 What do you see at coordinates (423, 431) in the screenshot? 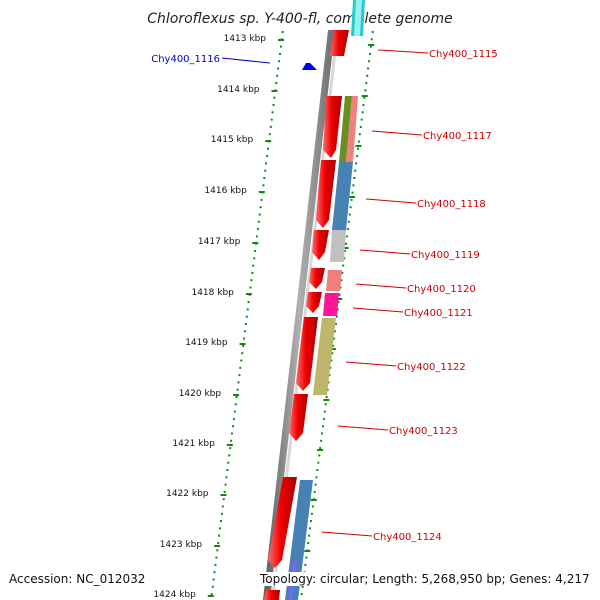
I see `gene-label-1123: Chy400_1123` at bounding box center [423, 431].